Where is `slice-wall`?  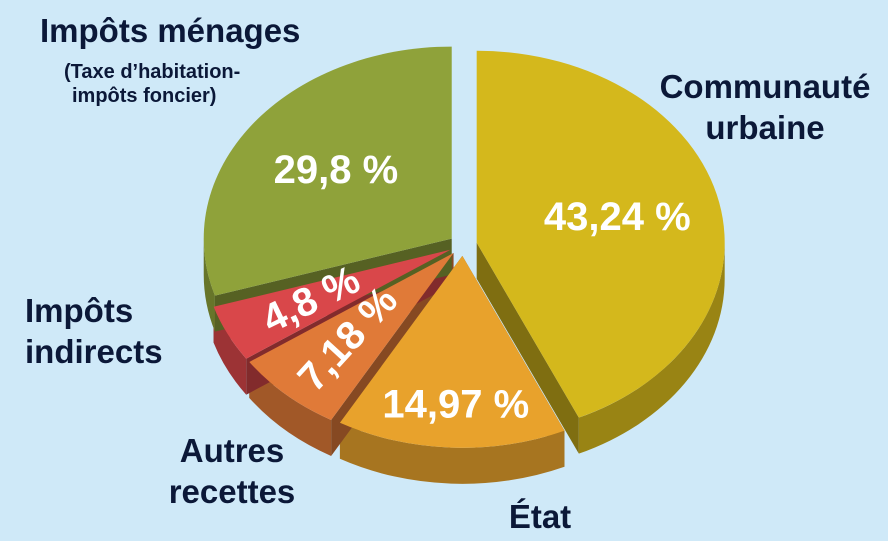 slice-wall is located at coordinates (527, 348).